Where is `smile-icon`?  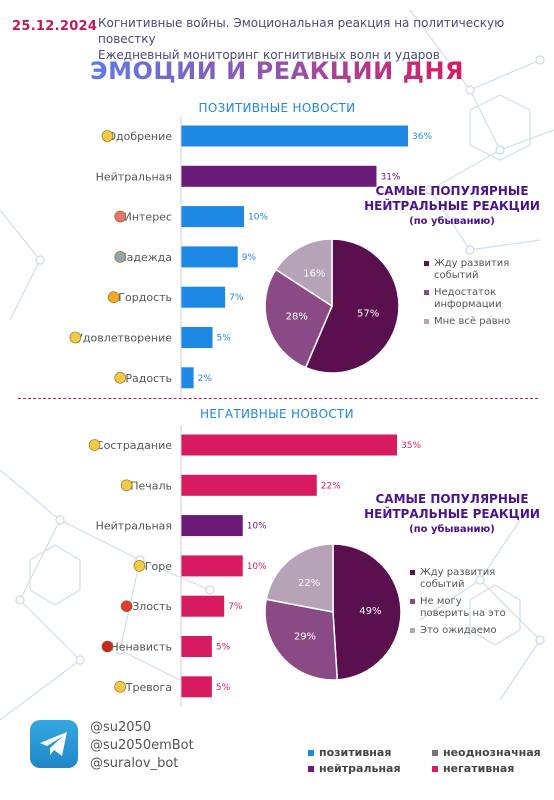 smile-icon is located at coordinates (75, 337).